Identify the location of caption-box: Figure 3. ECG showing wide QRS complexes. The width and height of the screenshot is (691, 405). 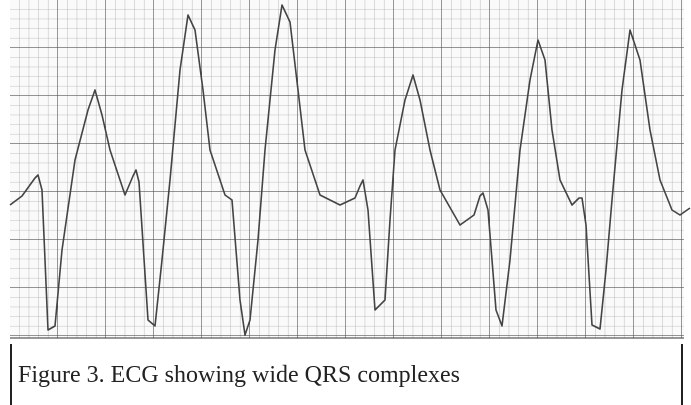
(346, 374).